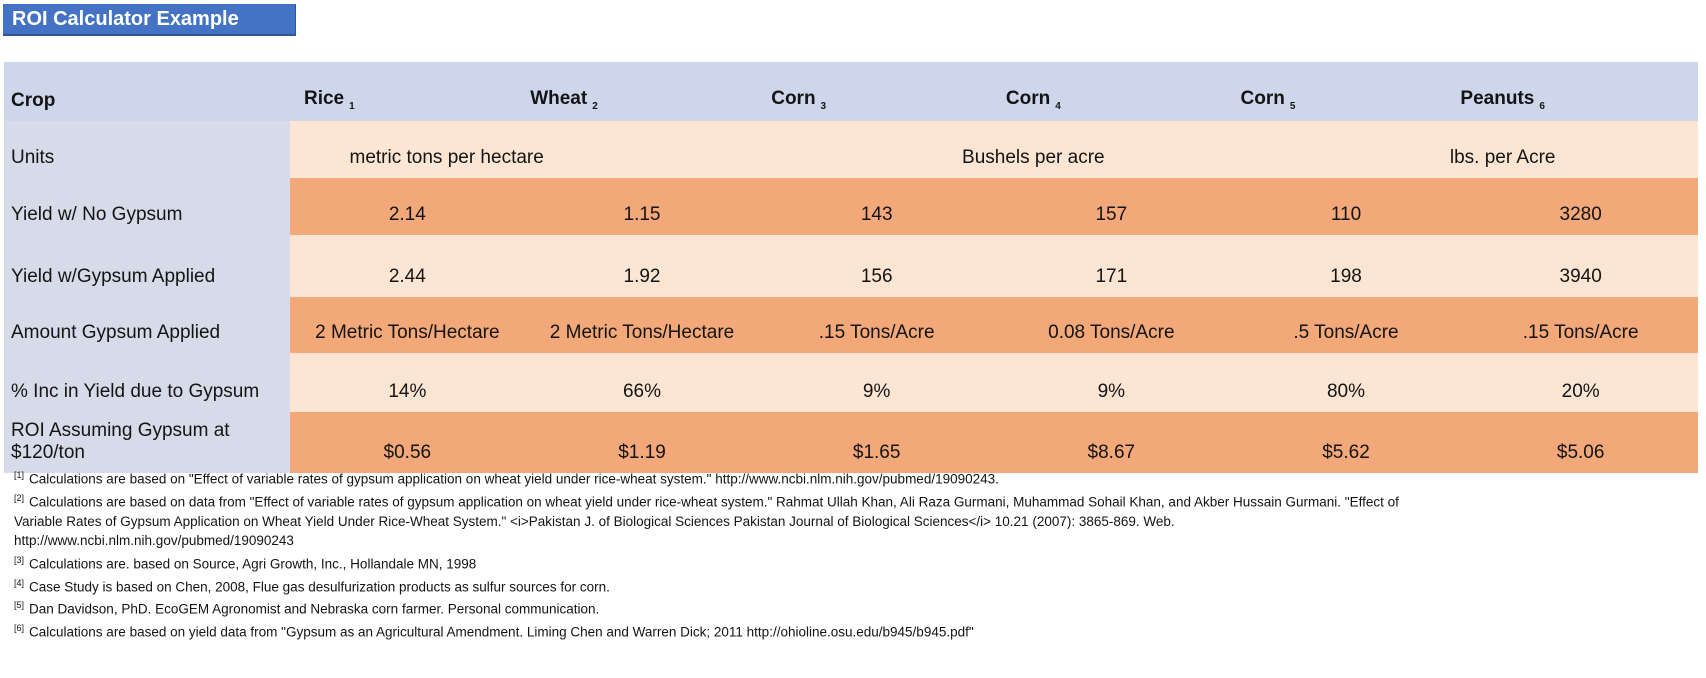 This screenshot has height=678, width=1706. Describe the element at coordinates (407, 206) in the screenshot. I see `value-cell: 2.14` at that location.